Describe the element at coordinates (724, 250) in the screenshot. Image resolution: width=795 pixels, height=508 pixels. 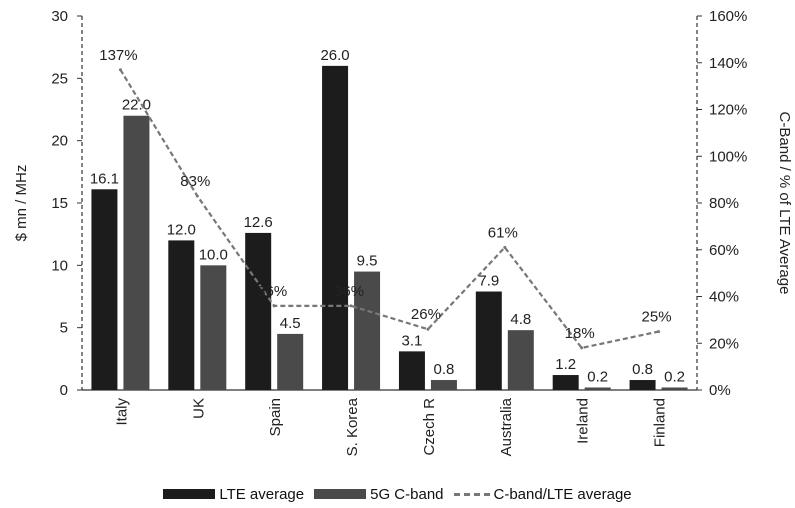
I see `y2-tick-label: 60%` at that location.